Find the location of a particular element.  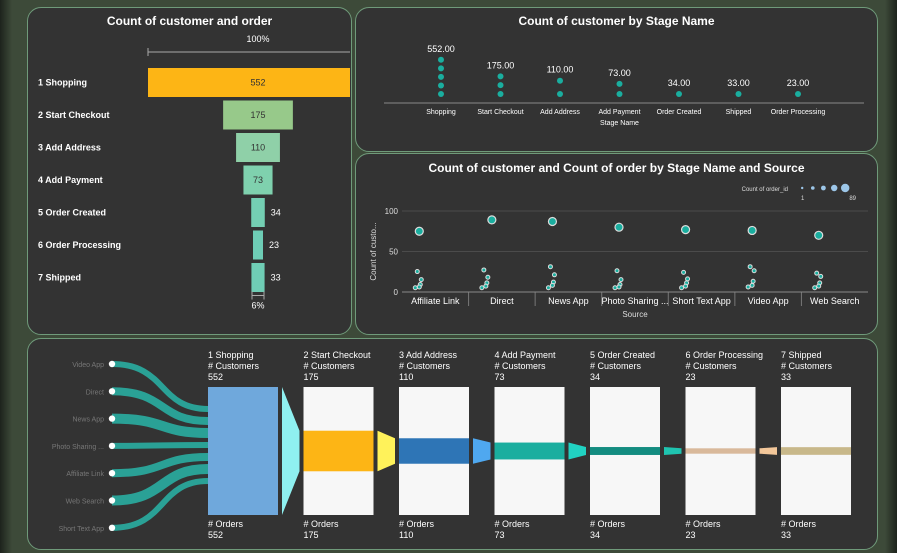

stage-footer-orders: 33 is located at coordinates (786, 535).